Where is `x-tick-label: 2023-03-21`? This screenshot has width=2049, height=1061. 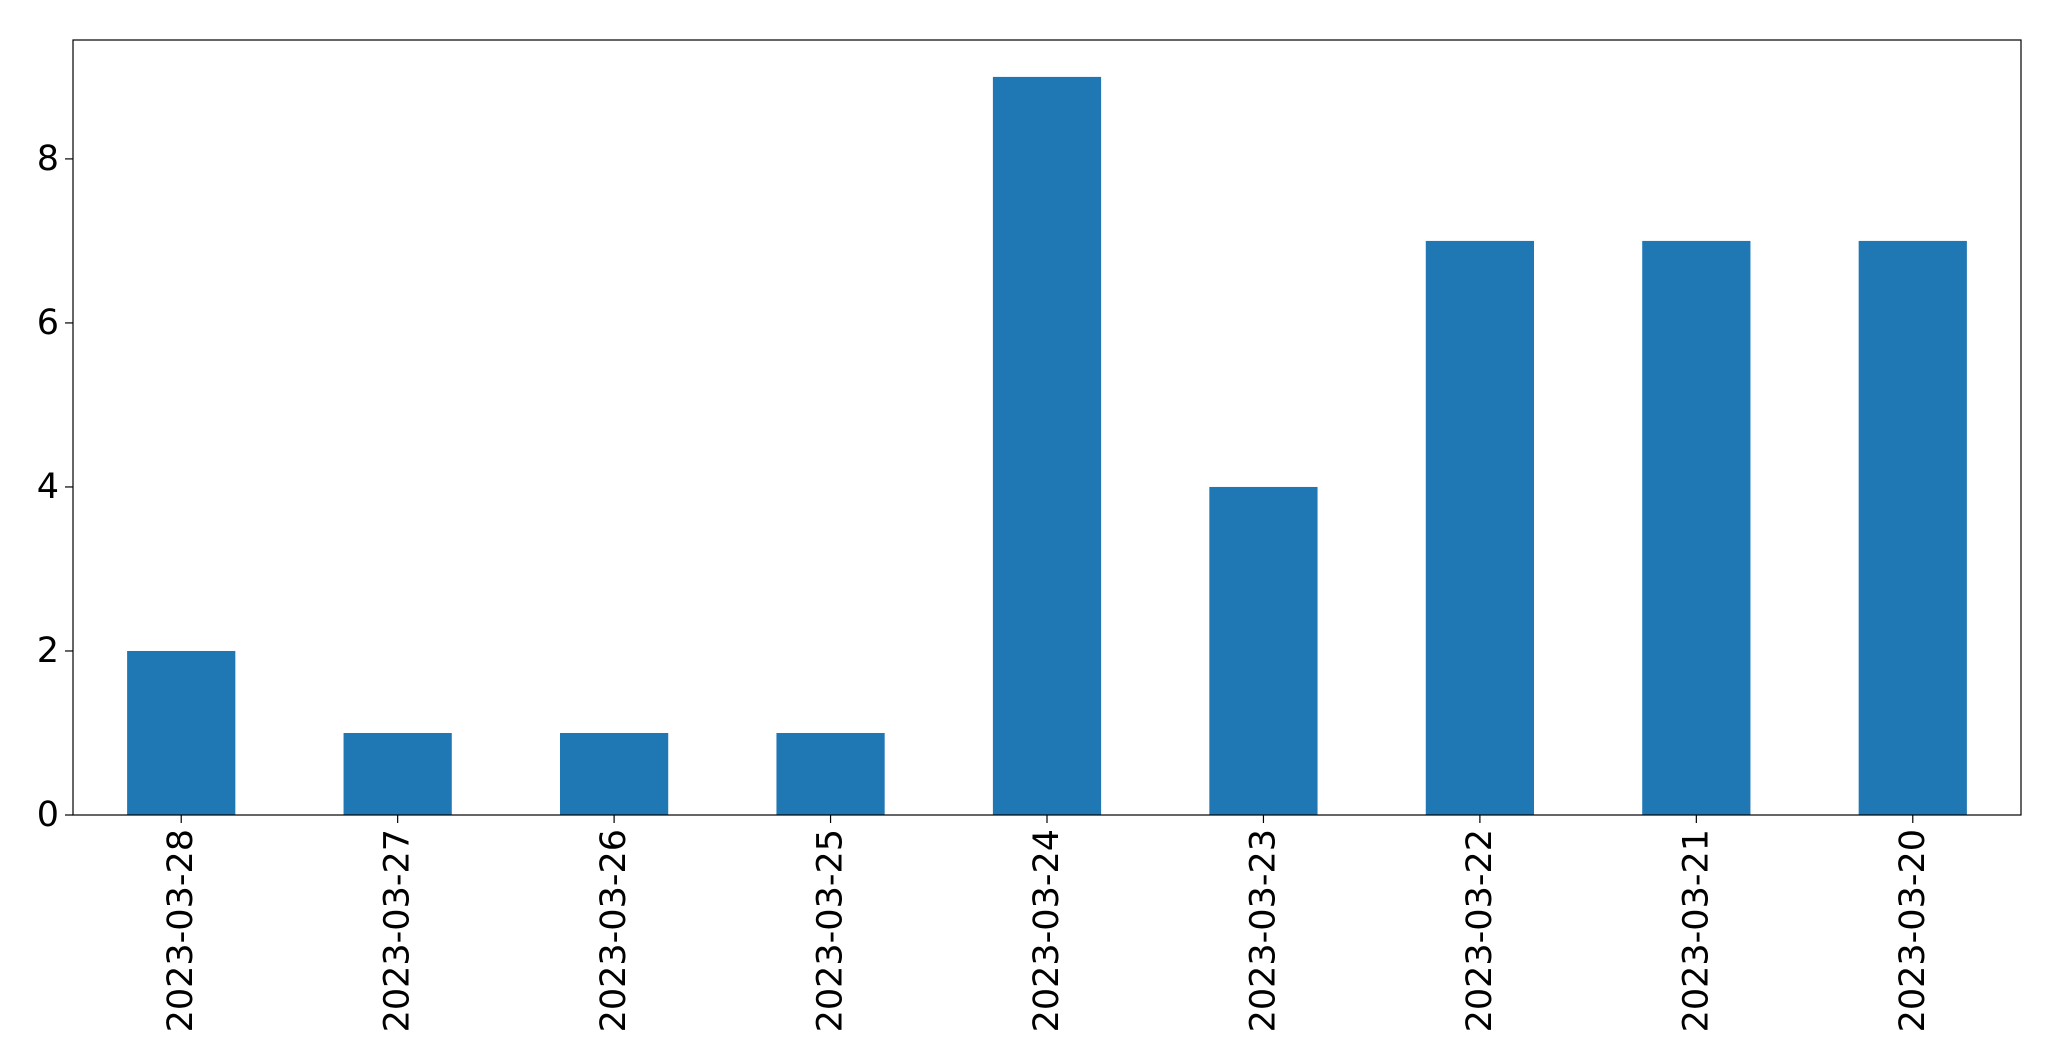
x-tick-label: 2023-03-21 is located at coordinates (1696, 930).